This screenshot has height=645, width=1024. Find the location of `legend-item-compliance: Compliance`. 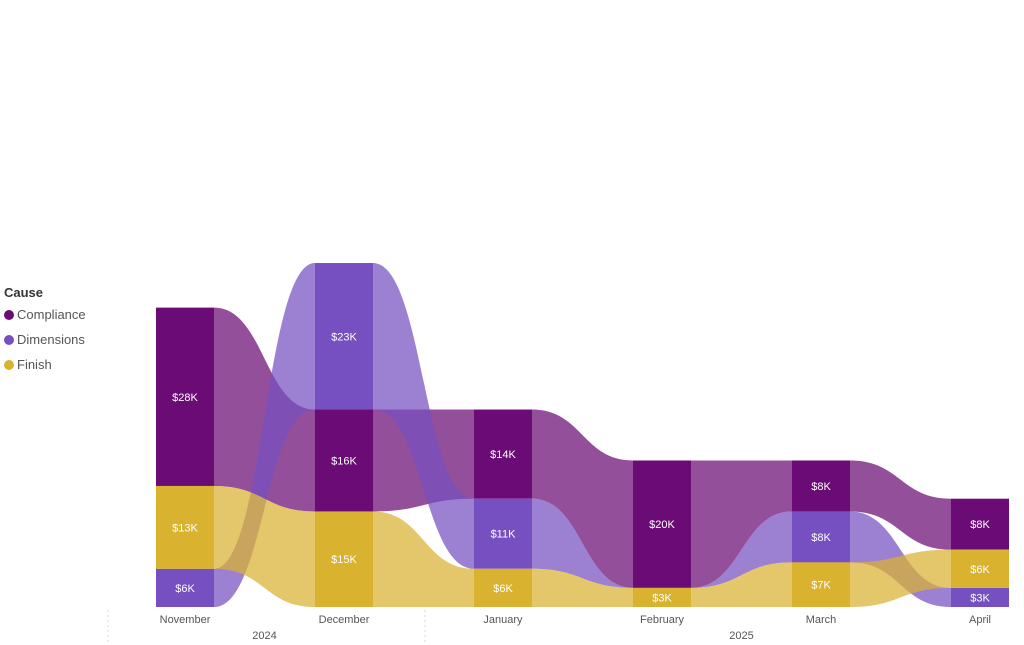

legend-item-compliance: Compliance is located at coordinates (54, 314).